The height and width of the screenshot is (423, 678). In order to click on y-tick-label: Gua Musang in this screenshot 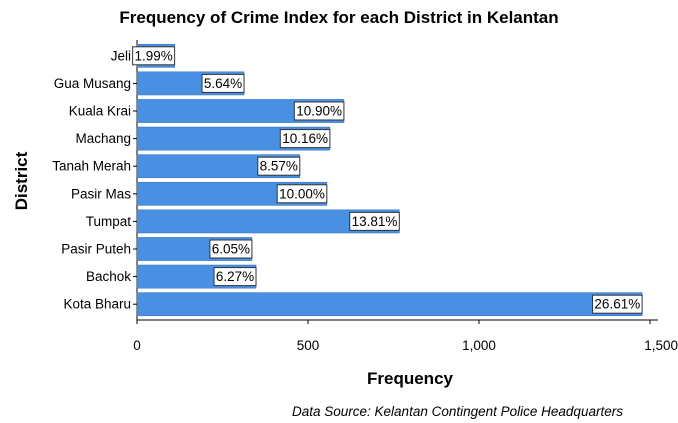, I will do `click(92, 83)`.